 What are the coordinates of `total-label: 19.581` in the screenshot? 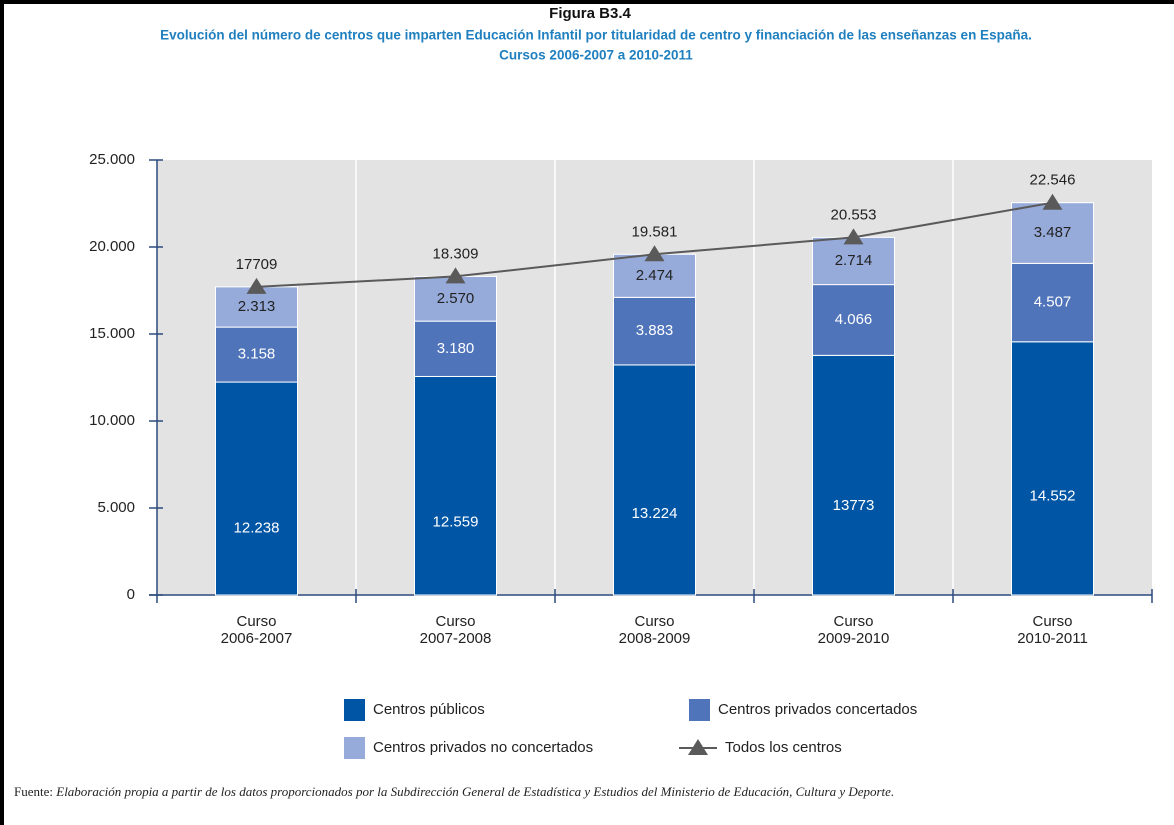 It's located at (655, 231).